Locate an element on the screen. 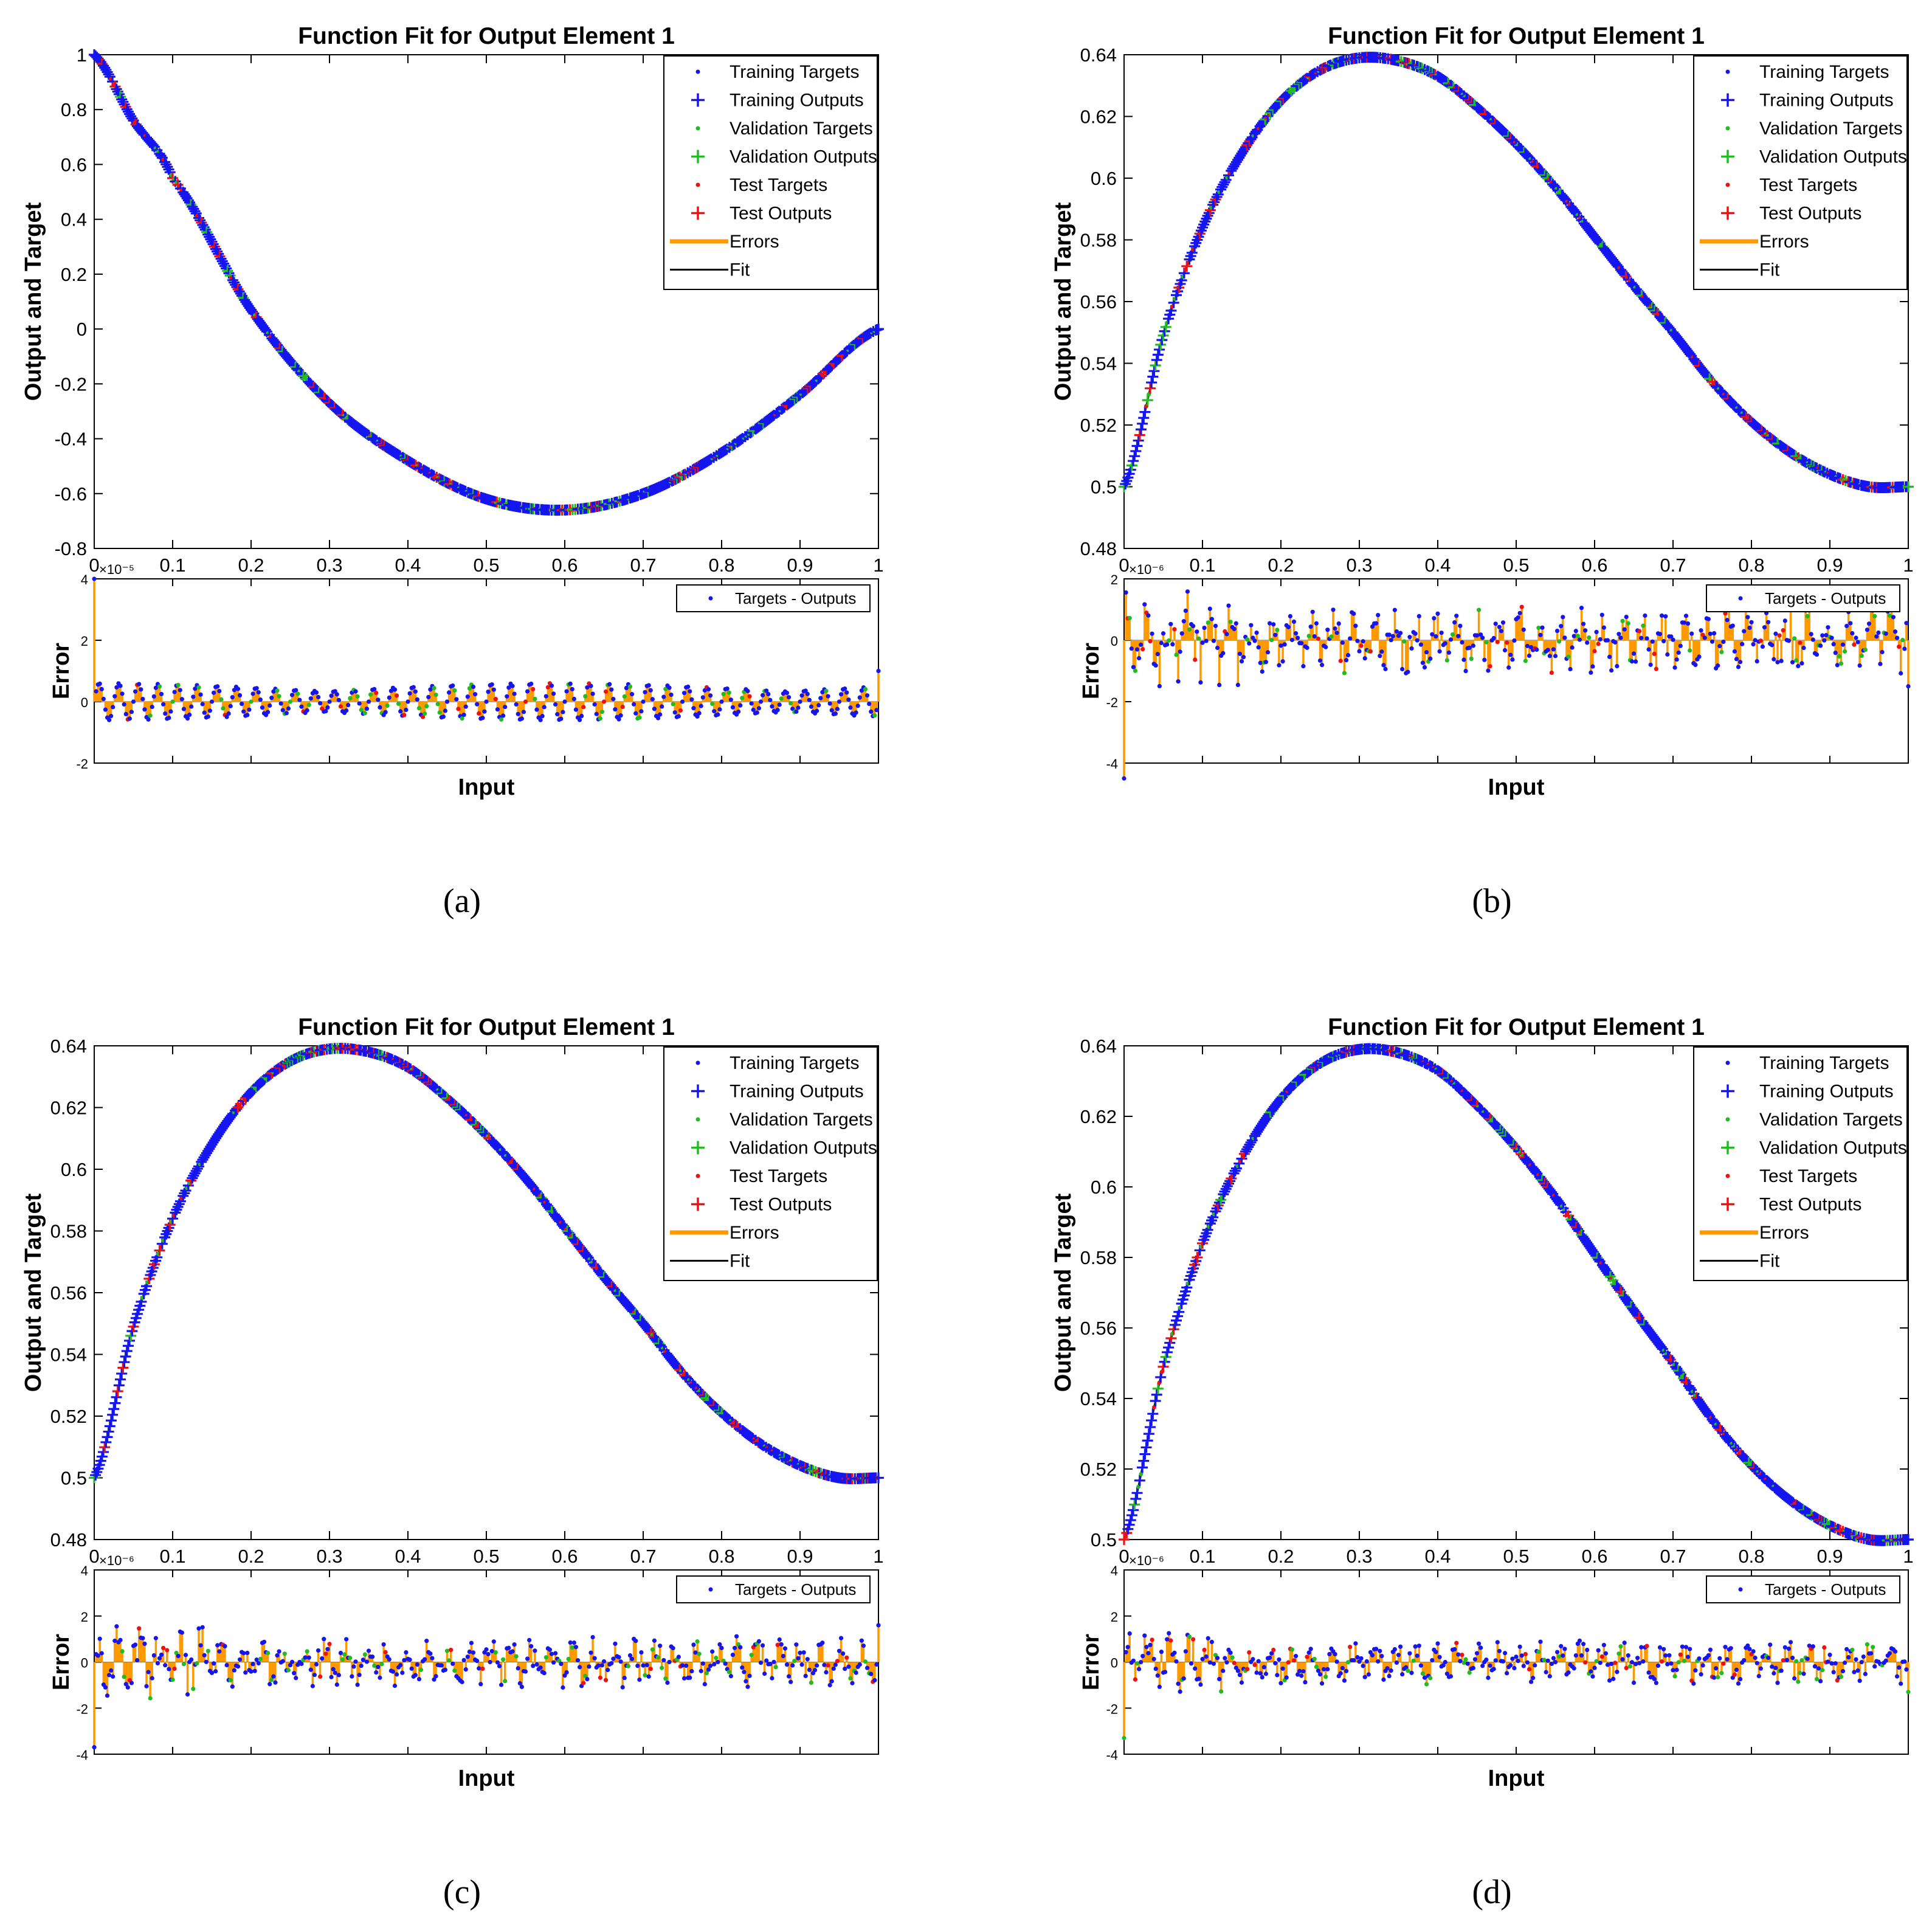 This screenshot has width=1932, height=1922. legend-test-outputs-label: Test Outputs is located at coordinates (1810, 214).